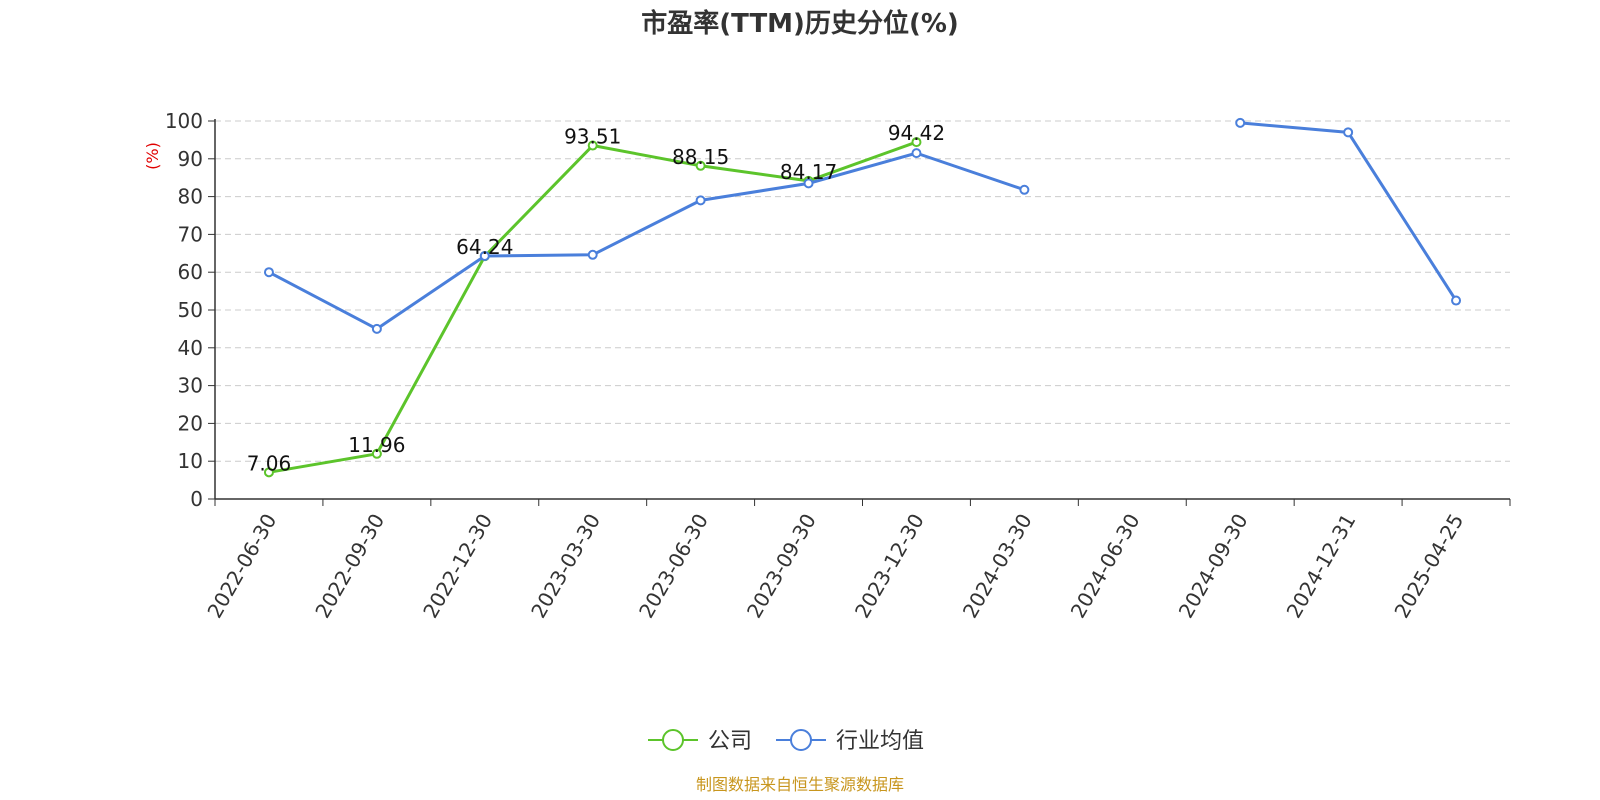 This screenshot has width=1600, height=800. Describe the element at coordinates (349, 566) in the screenshot. I see `x-tick-label: 2022-09-30` at that location.